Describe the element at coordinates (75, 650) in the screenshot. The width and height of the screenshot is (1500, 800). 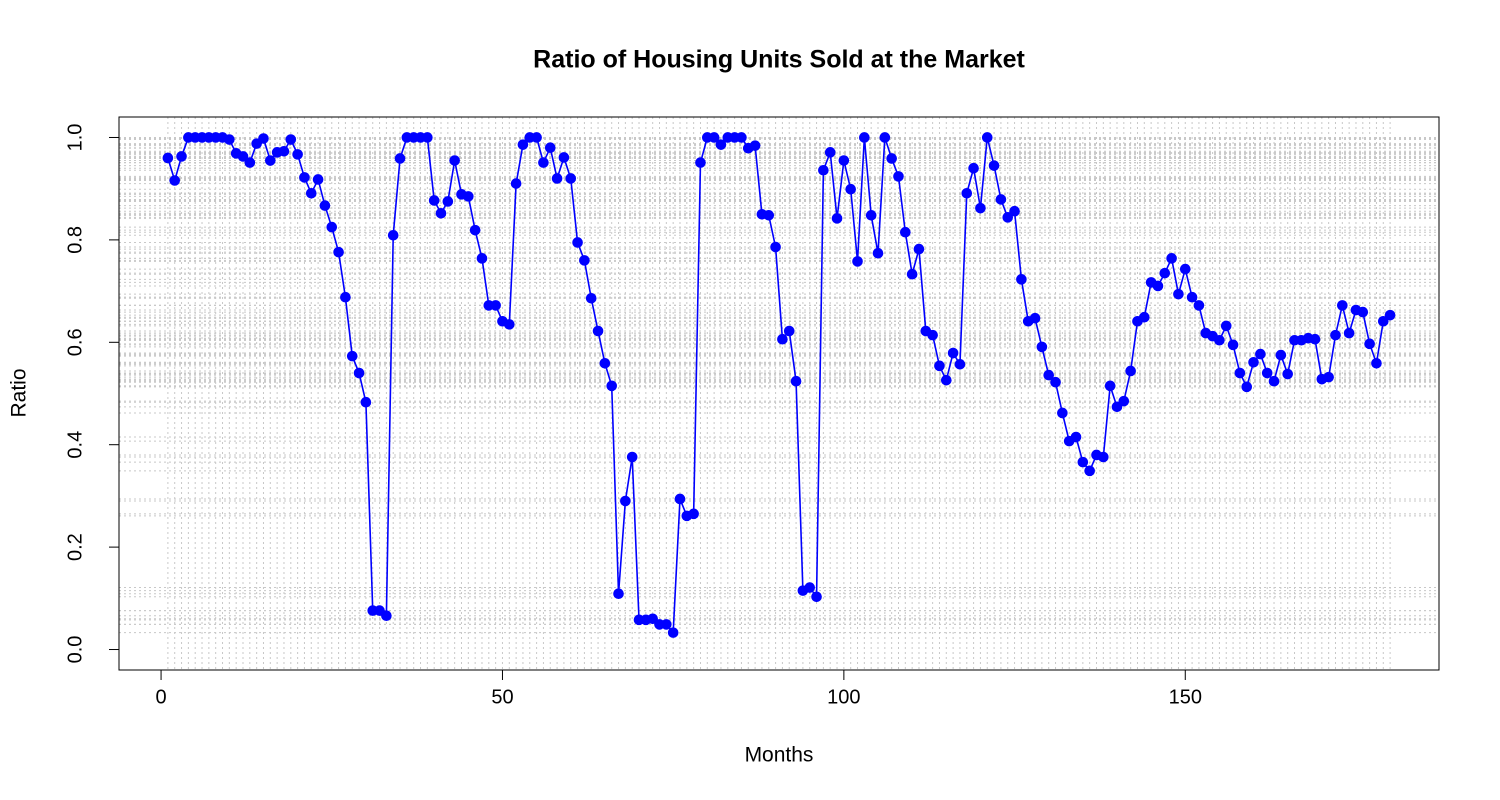
I see `y-tick-label: 0.0` at that location.